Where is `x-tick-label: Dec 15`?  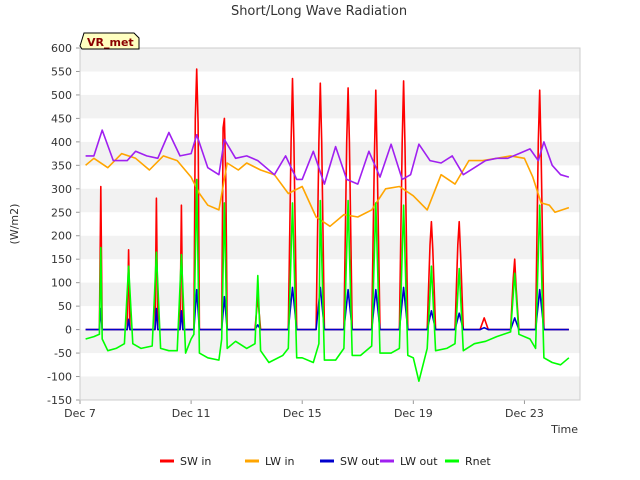
x-tick-label: Dec 15 is located at coordinates (302, 413).